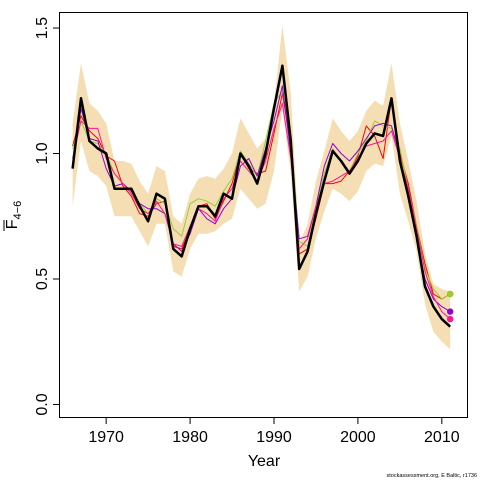 The height and width of the screenshot is (480, 480). I want to click on y-tick-label: 1.5, so click(42, 28).